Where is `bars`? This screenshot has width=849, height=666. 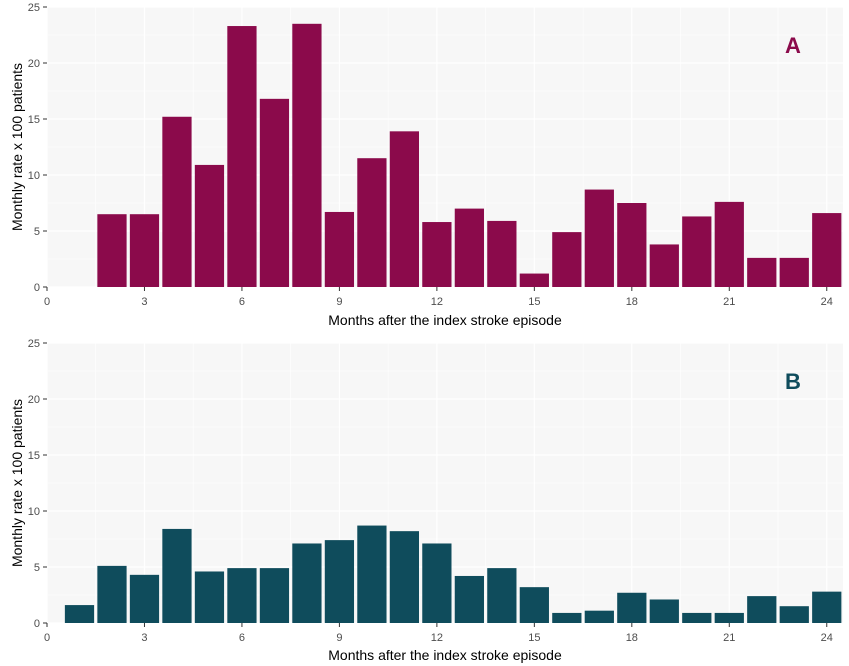 bars is located at coordinates (453, 574).